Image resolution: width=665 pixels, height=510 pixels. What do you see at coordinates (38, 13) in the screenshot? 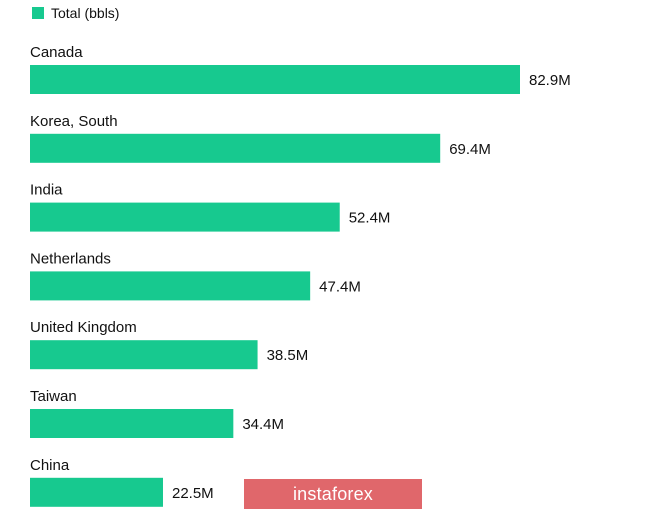
I see `legend-swatch` at bounding box center [38, 13].